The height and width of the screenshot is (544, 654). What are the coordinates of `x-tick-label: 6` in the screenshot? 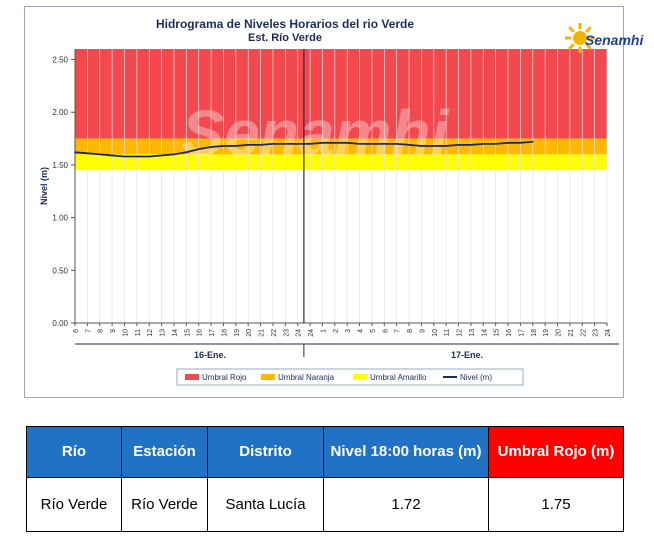 It's located at (385, 331).